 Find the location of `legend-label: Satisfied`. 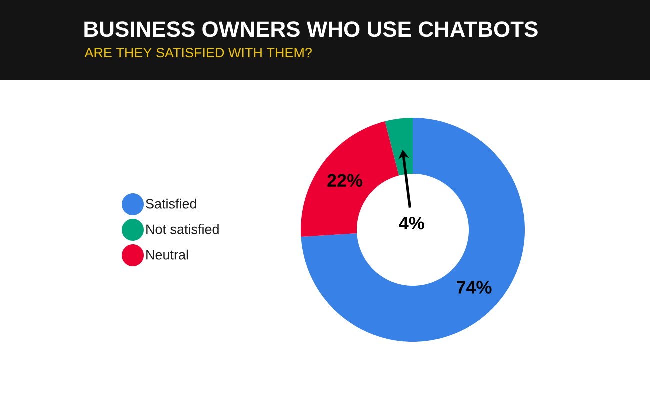

legend-label: Satisfied is located at coordinates (171, 203).